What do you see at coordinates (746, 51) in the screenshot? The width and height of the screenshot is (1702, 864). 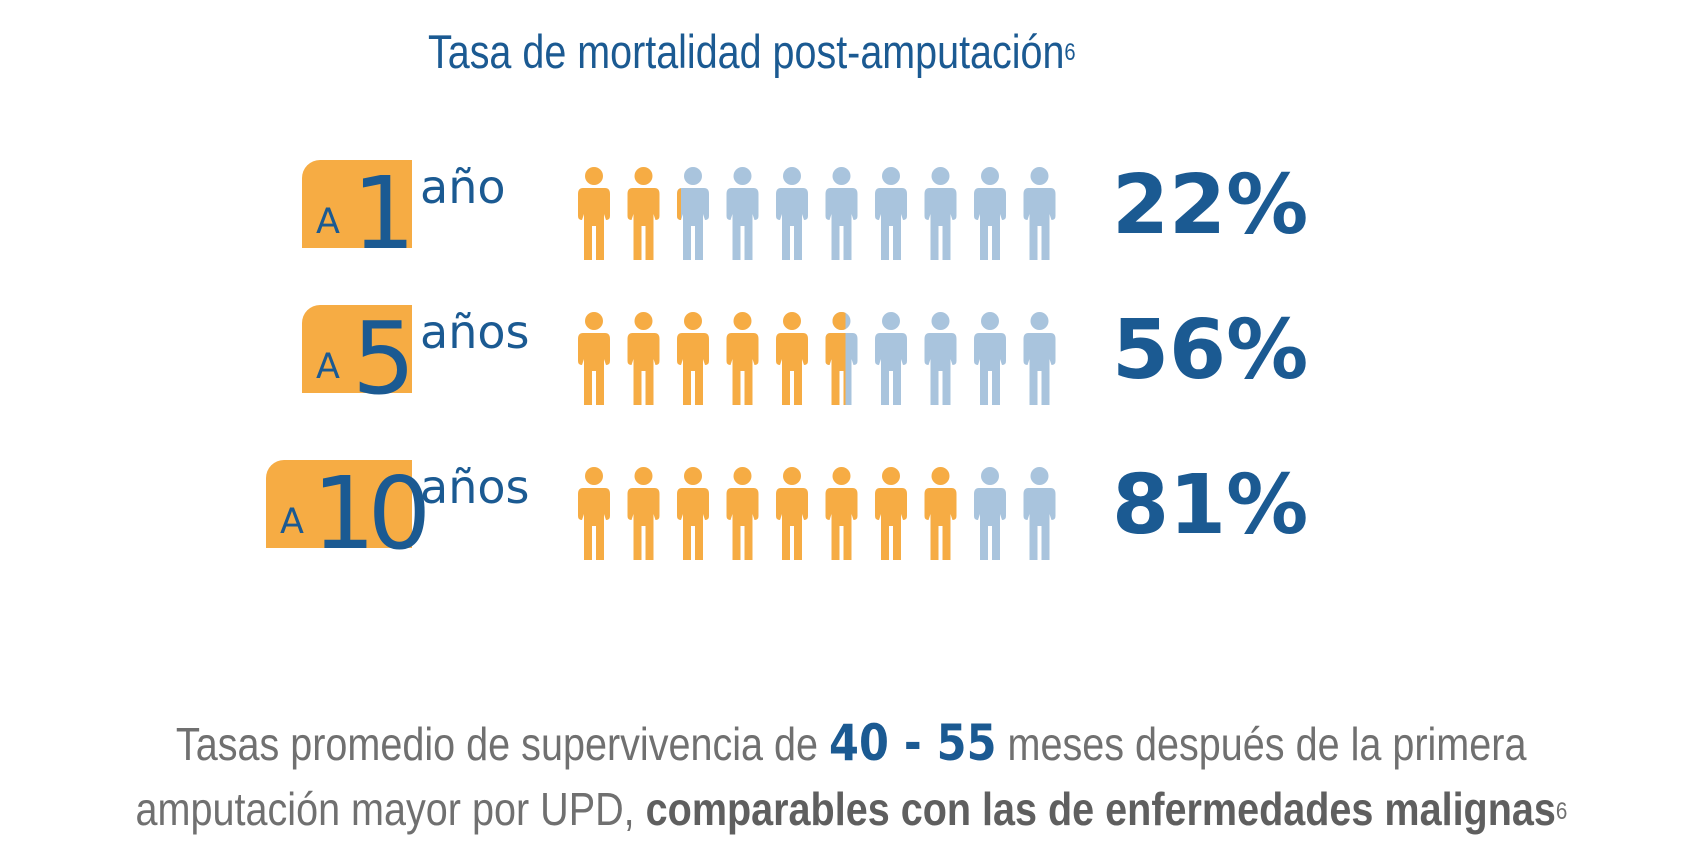 I see `chart-title-text: Tasa de mortalidad post-amputación` at bounding box center [746, 51].